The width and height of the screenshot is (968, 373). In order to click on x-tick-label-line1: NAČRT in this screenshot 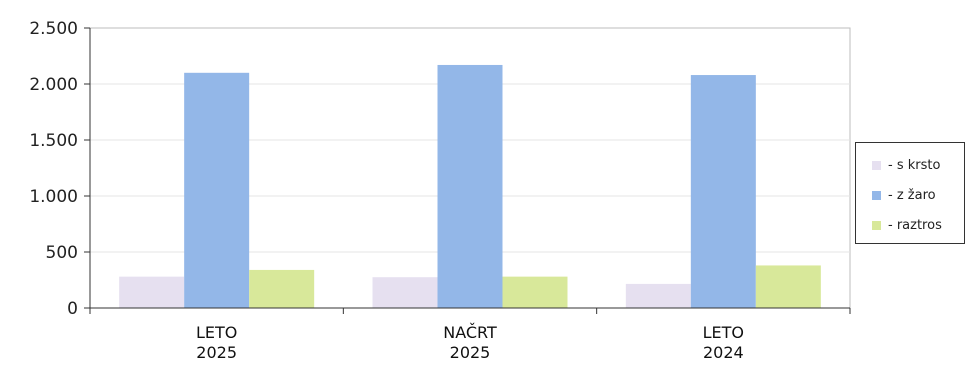, I will do `click(470, 332)`.